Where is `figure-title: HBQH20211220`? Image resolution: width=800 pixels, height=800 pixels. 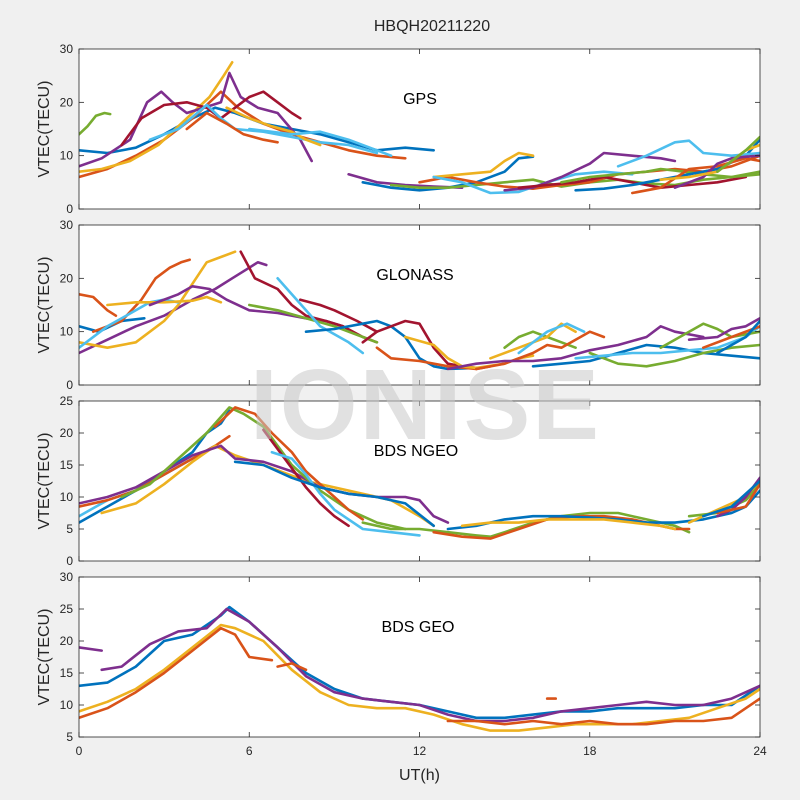
figure-title: HBQH20211220 is located at coordinates (432, 26).